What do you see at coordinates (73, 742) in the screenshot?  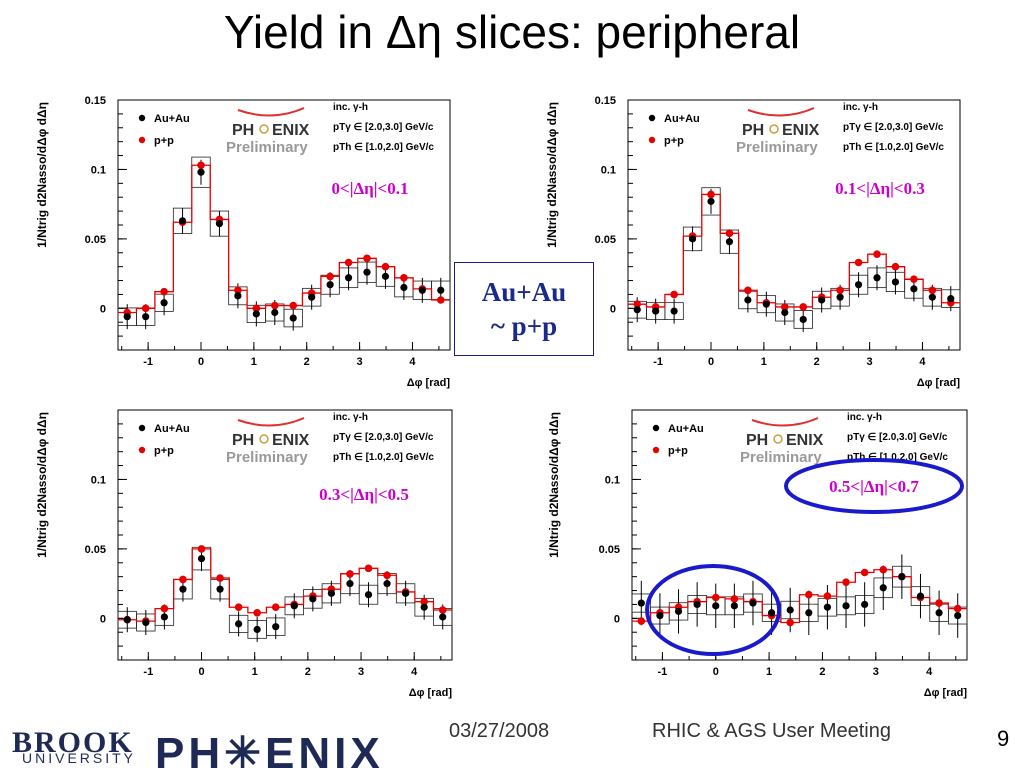 I see `university-name-top: BROOK` at bounding box center [73, 742].